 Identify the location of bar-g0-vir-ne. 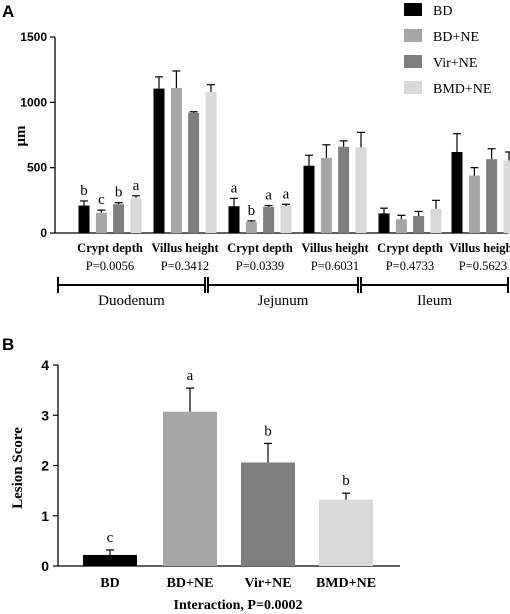
(119, 218).